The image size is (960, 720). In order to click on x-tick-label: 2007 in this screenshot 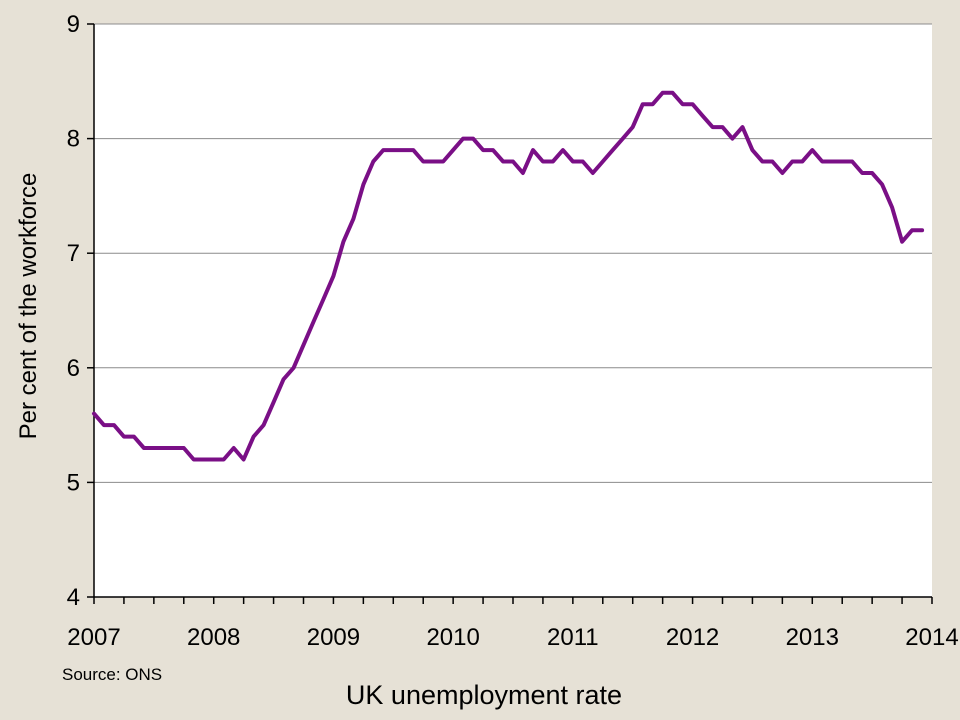, I will do `click(93, 637)`.